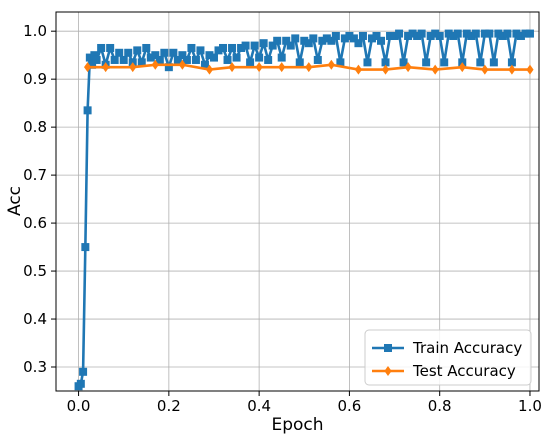 This screenshot has width=550, height=441. Describe the element at coordinates (79, 406) in the screenshot. I see `x-tick-label: 0.0` at that location.